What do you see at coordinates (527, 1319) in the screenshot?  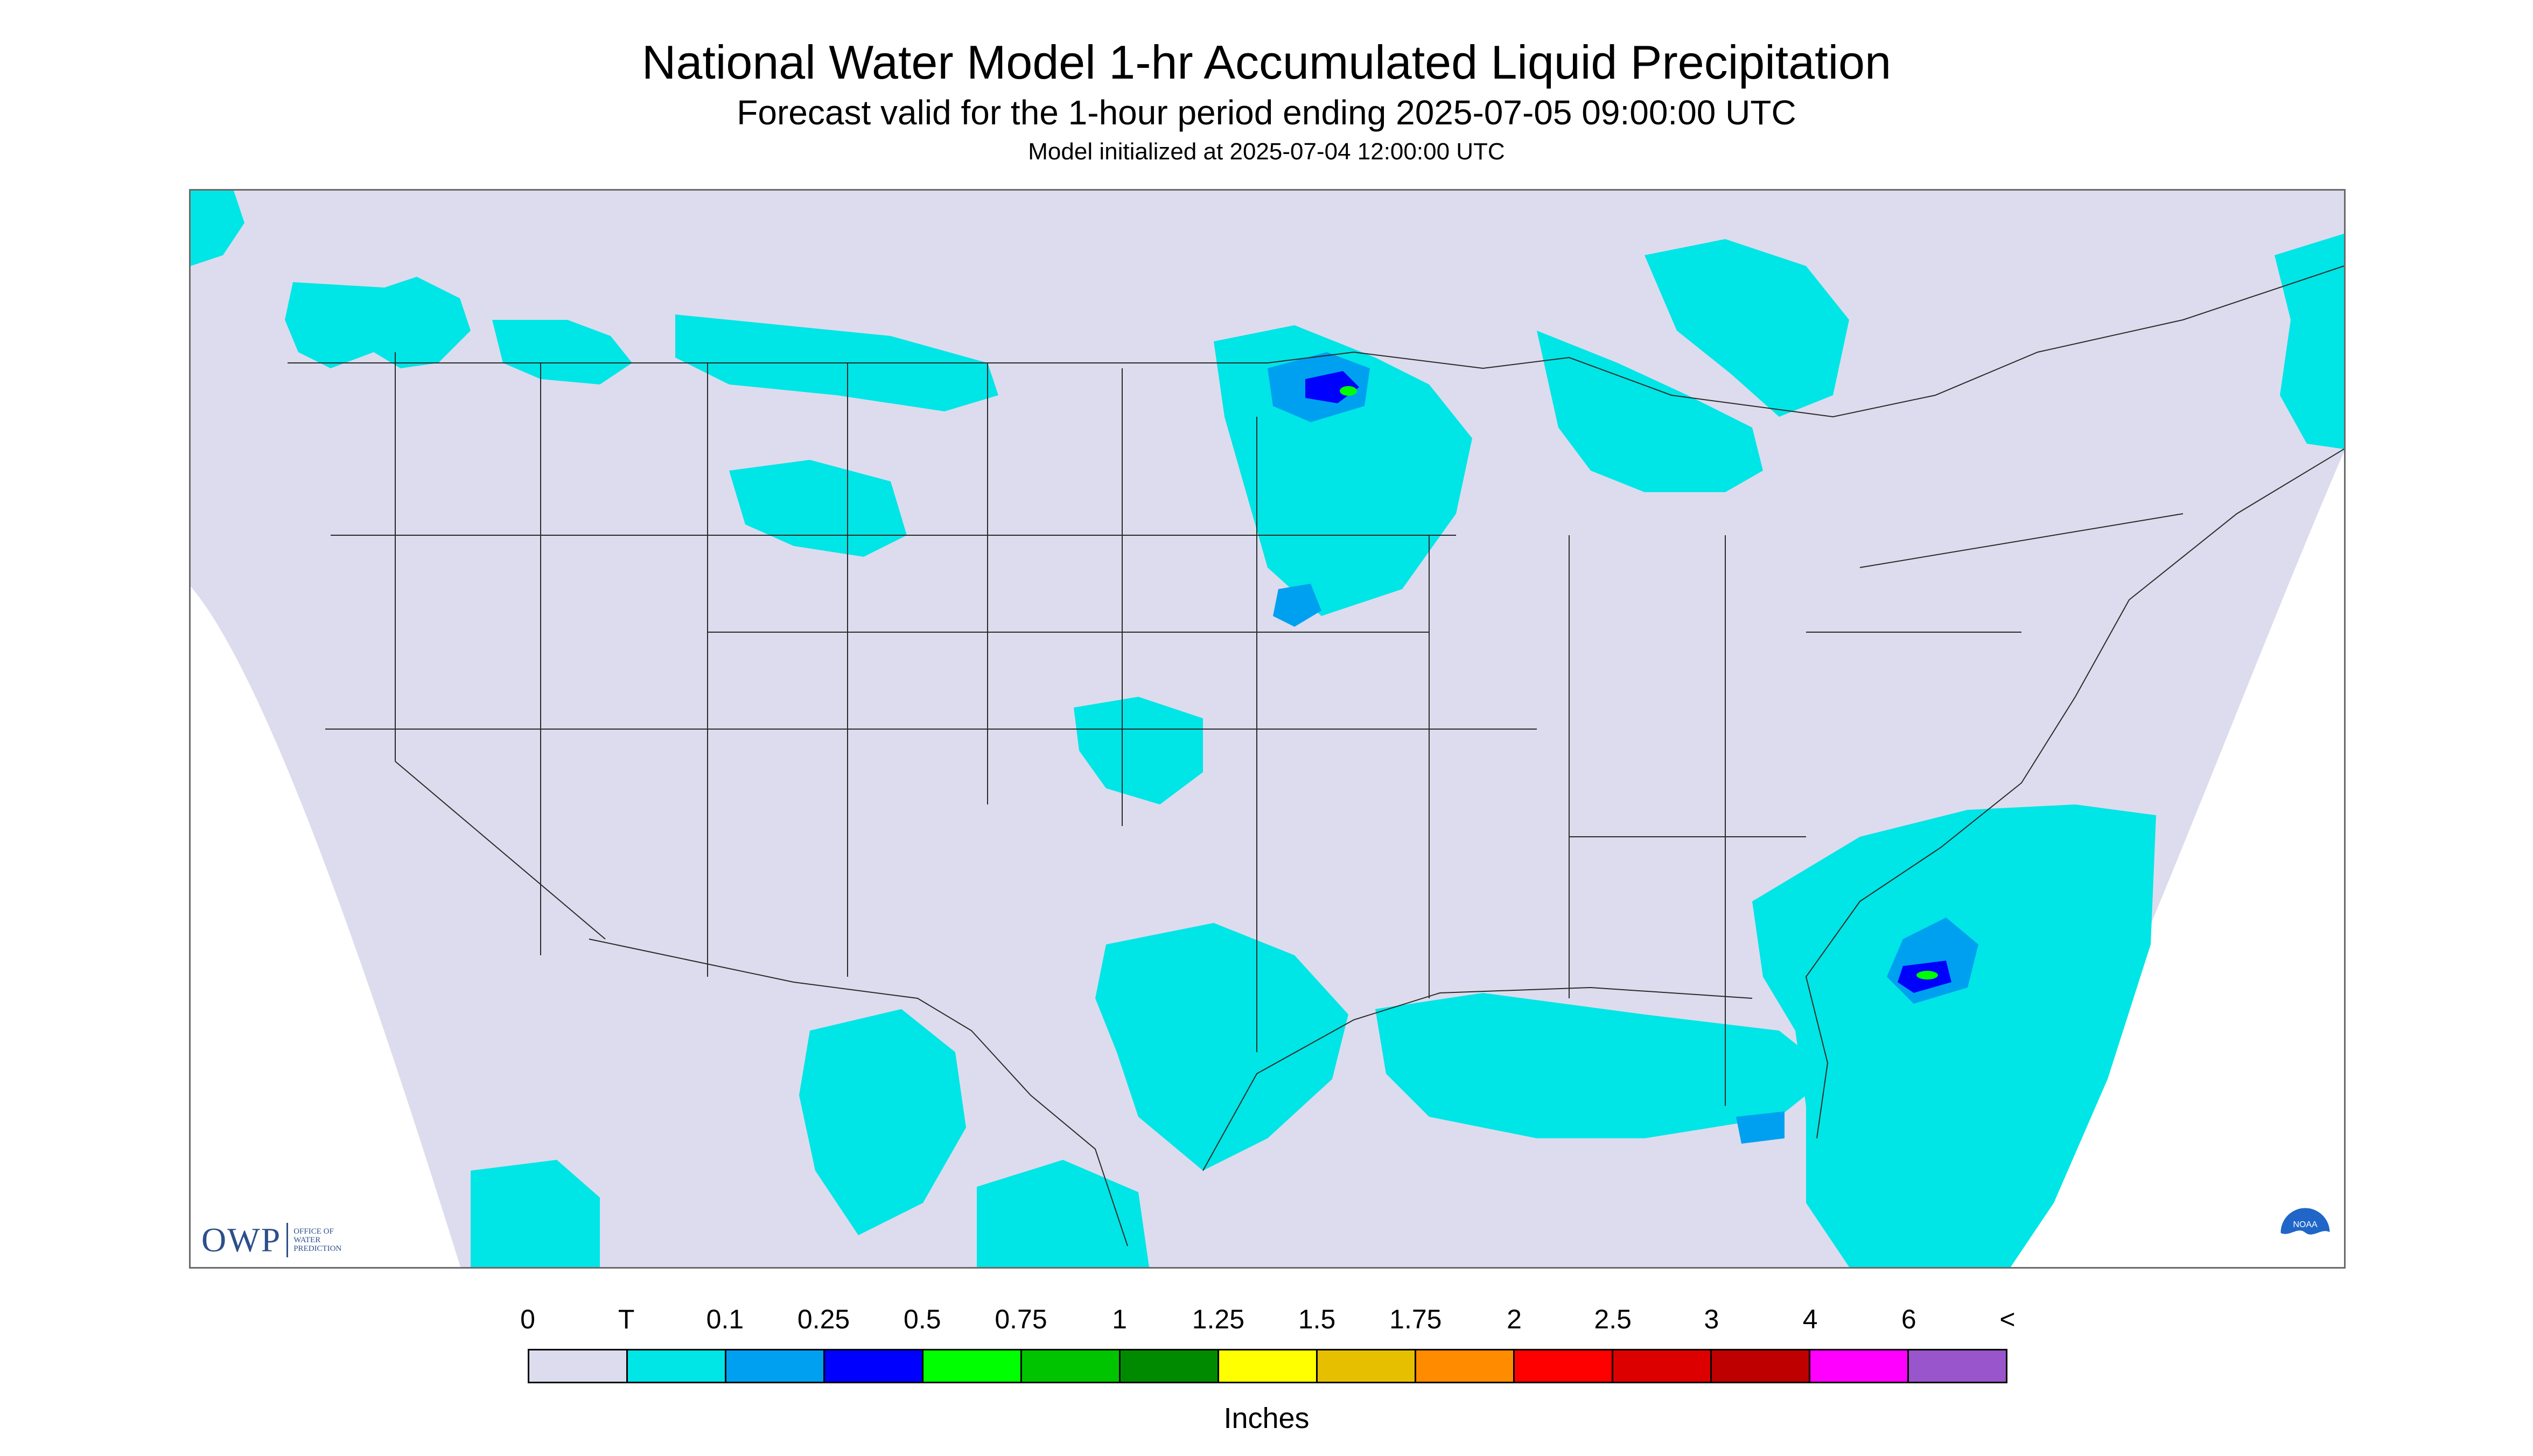 I see `legend-tick-label: 0` at bounding box center [527, 1319].